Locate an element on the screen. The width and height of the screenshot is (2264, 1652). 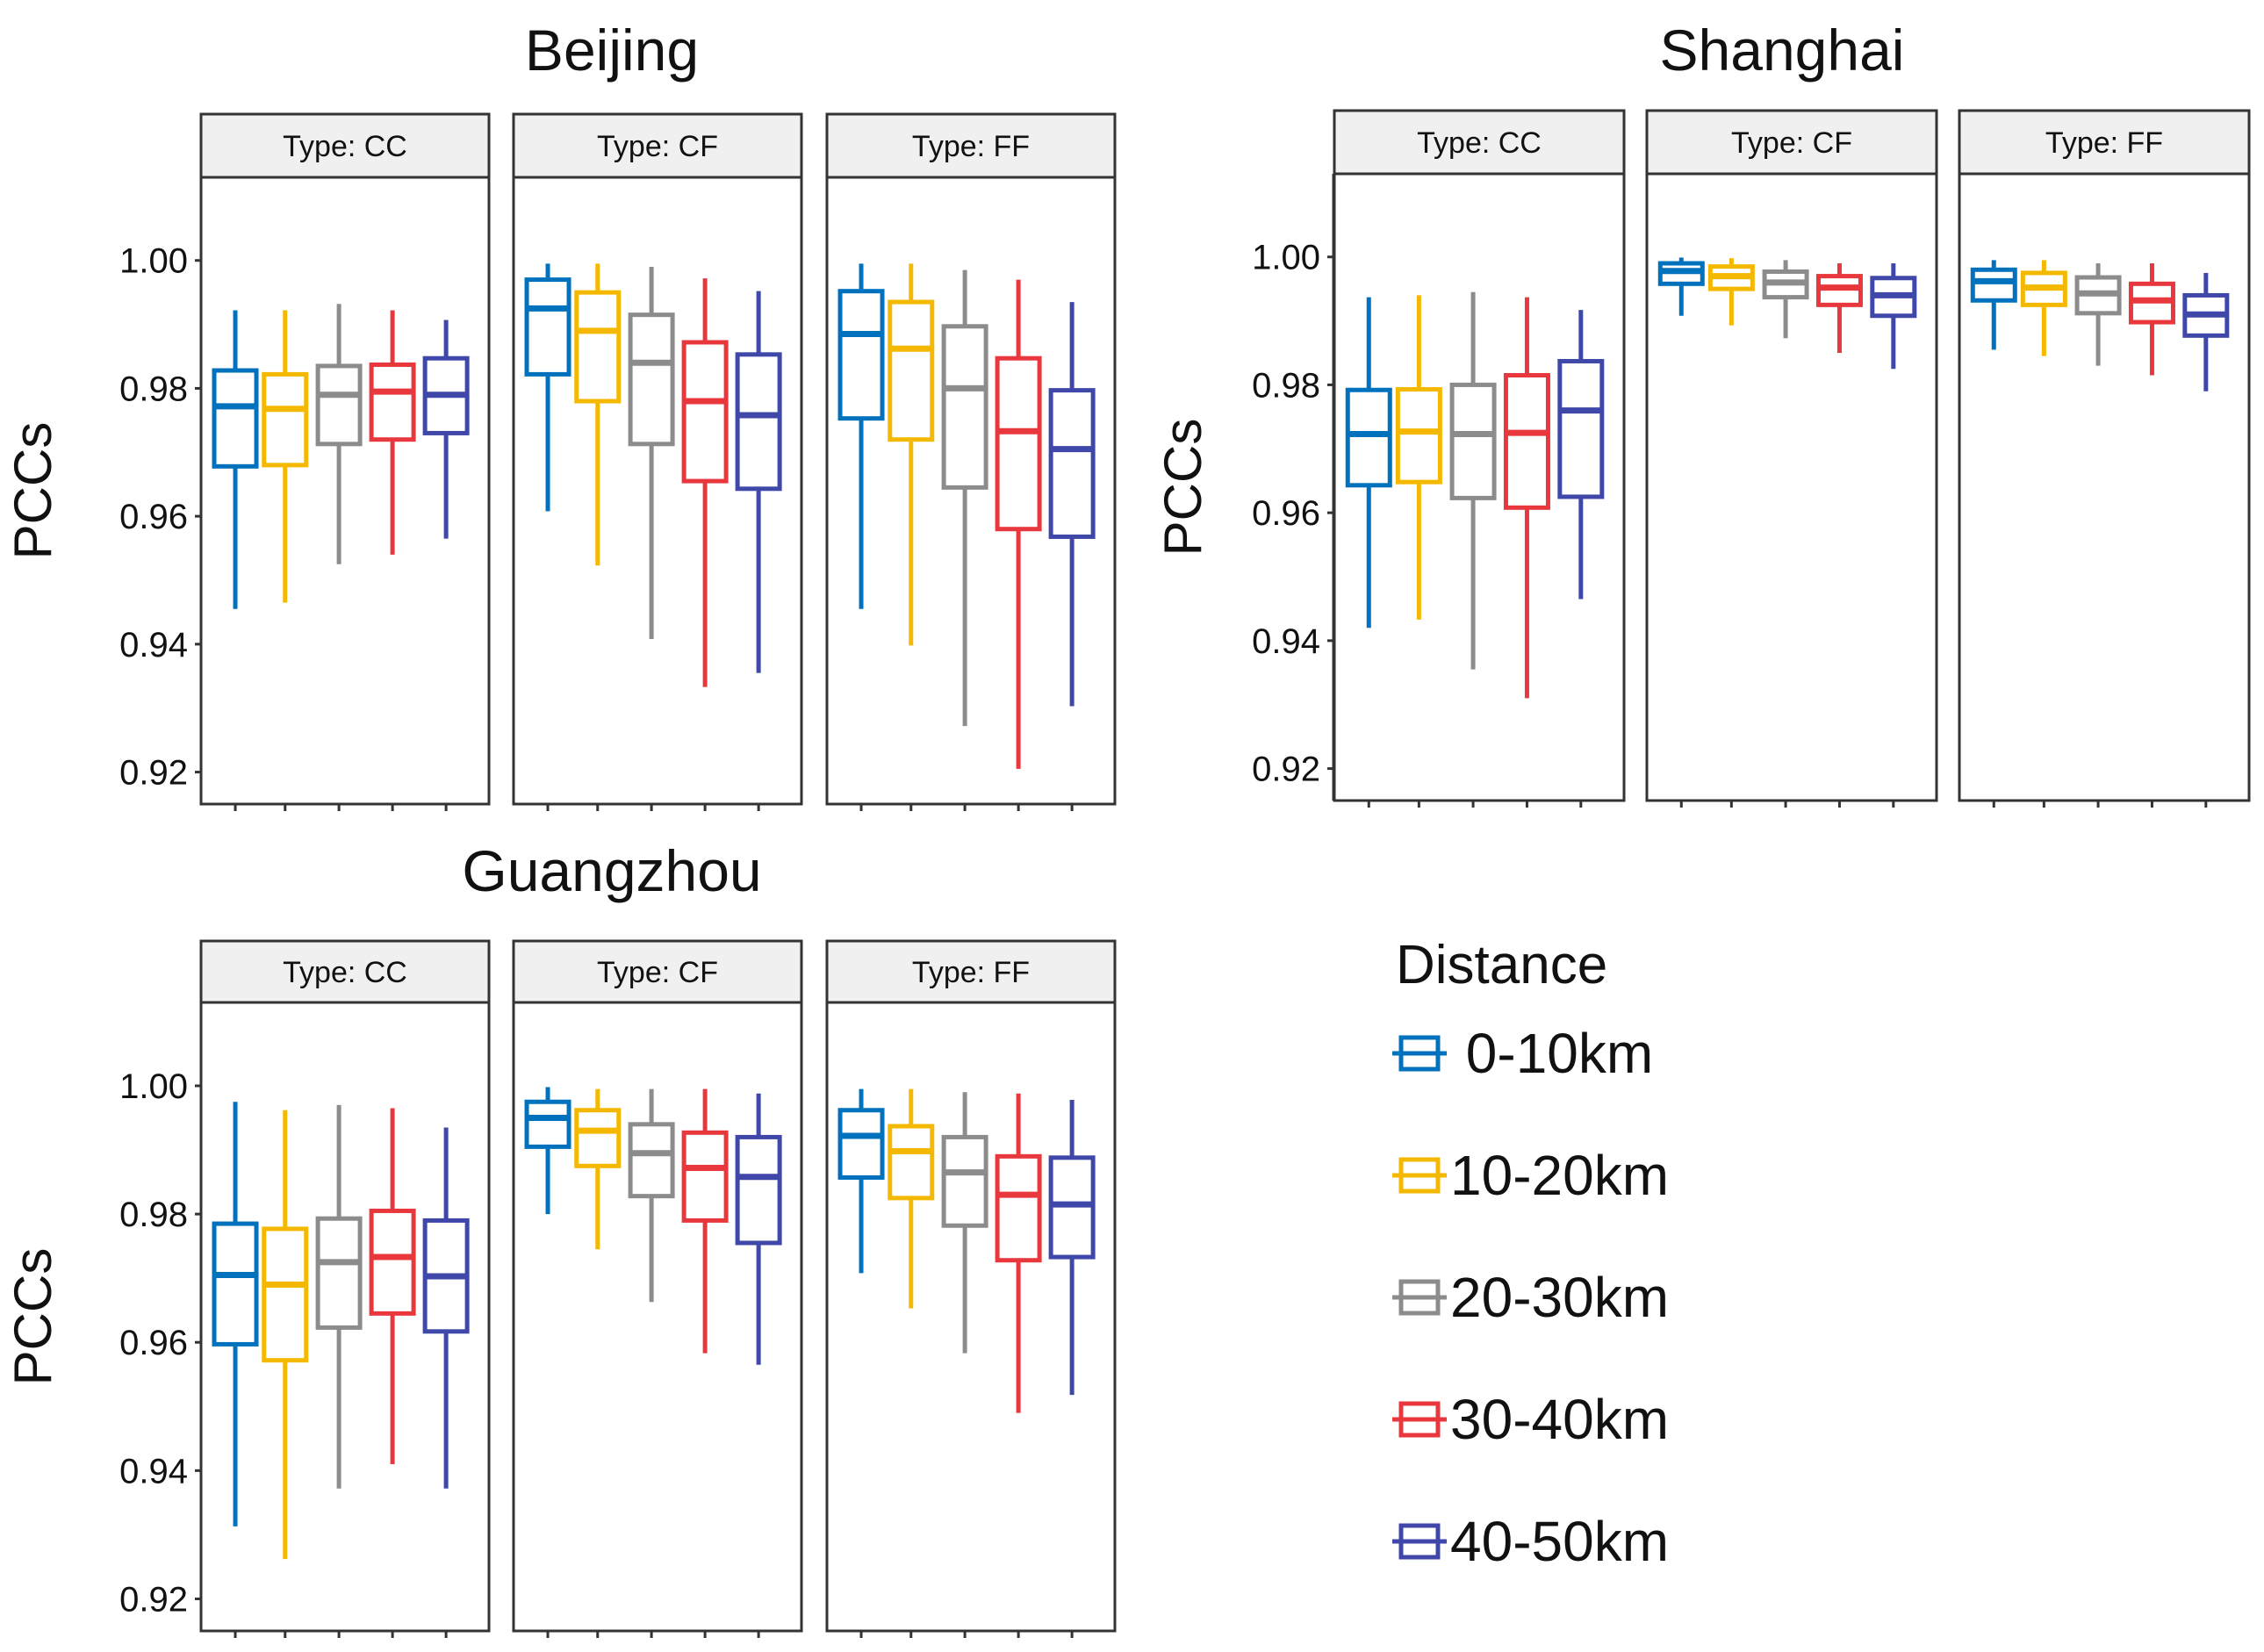
facet-strip-label: Type: CF is located at coordinates (657, 146).